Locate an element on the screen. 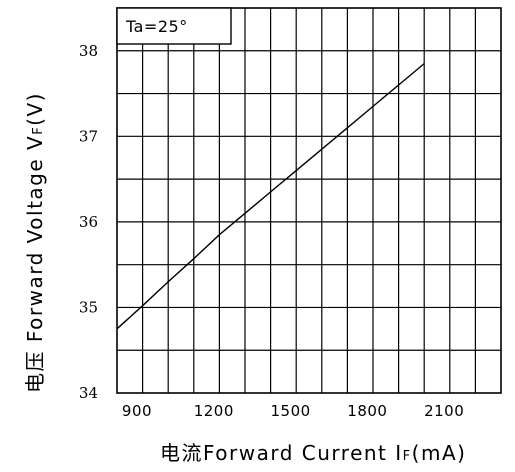  x-tick-label: 1200 is located at coordinates (214, 411).